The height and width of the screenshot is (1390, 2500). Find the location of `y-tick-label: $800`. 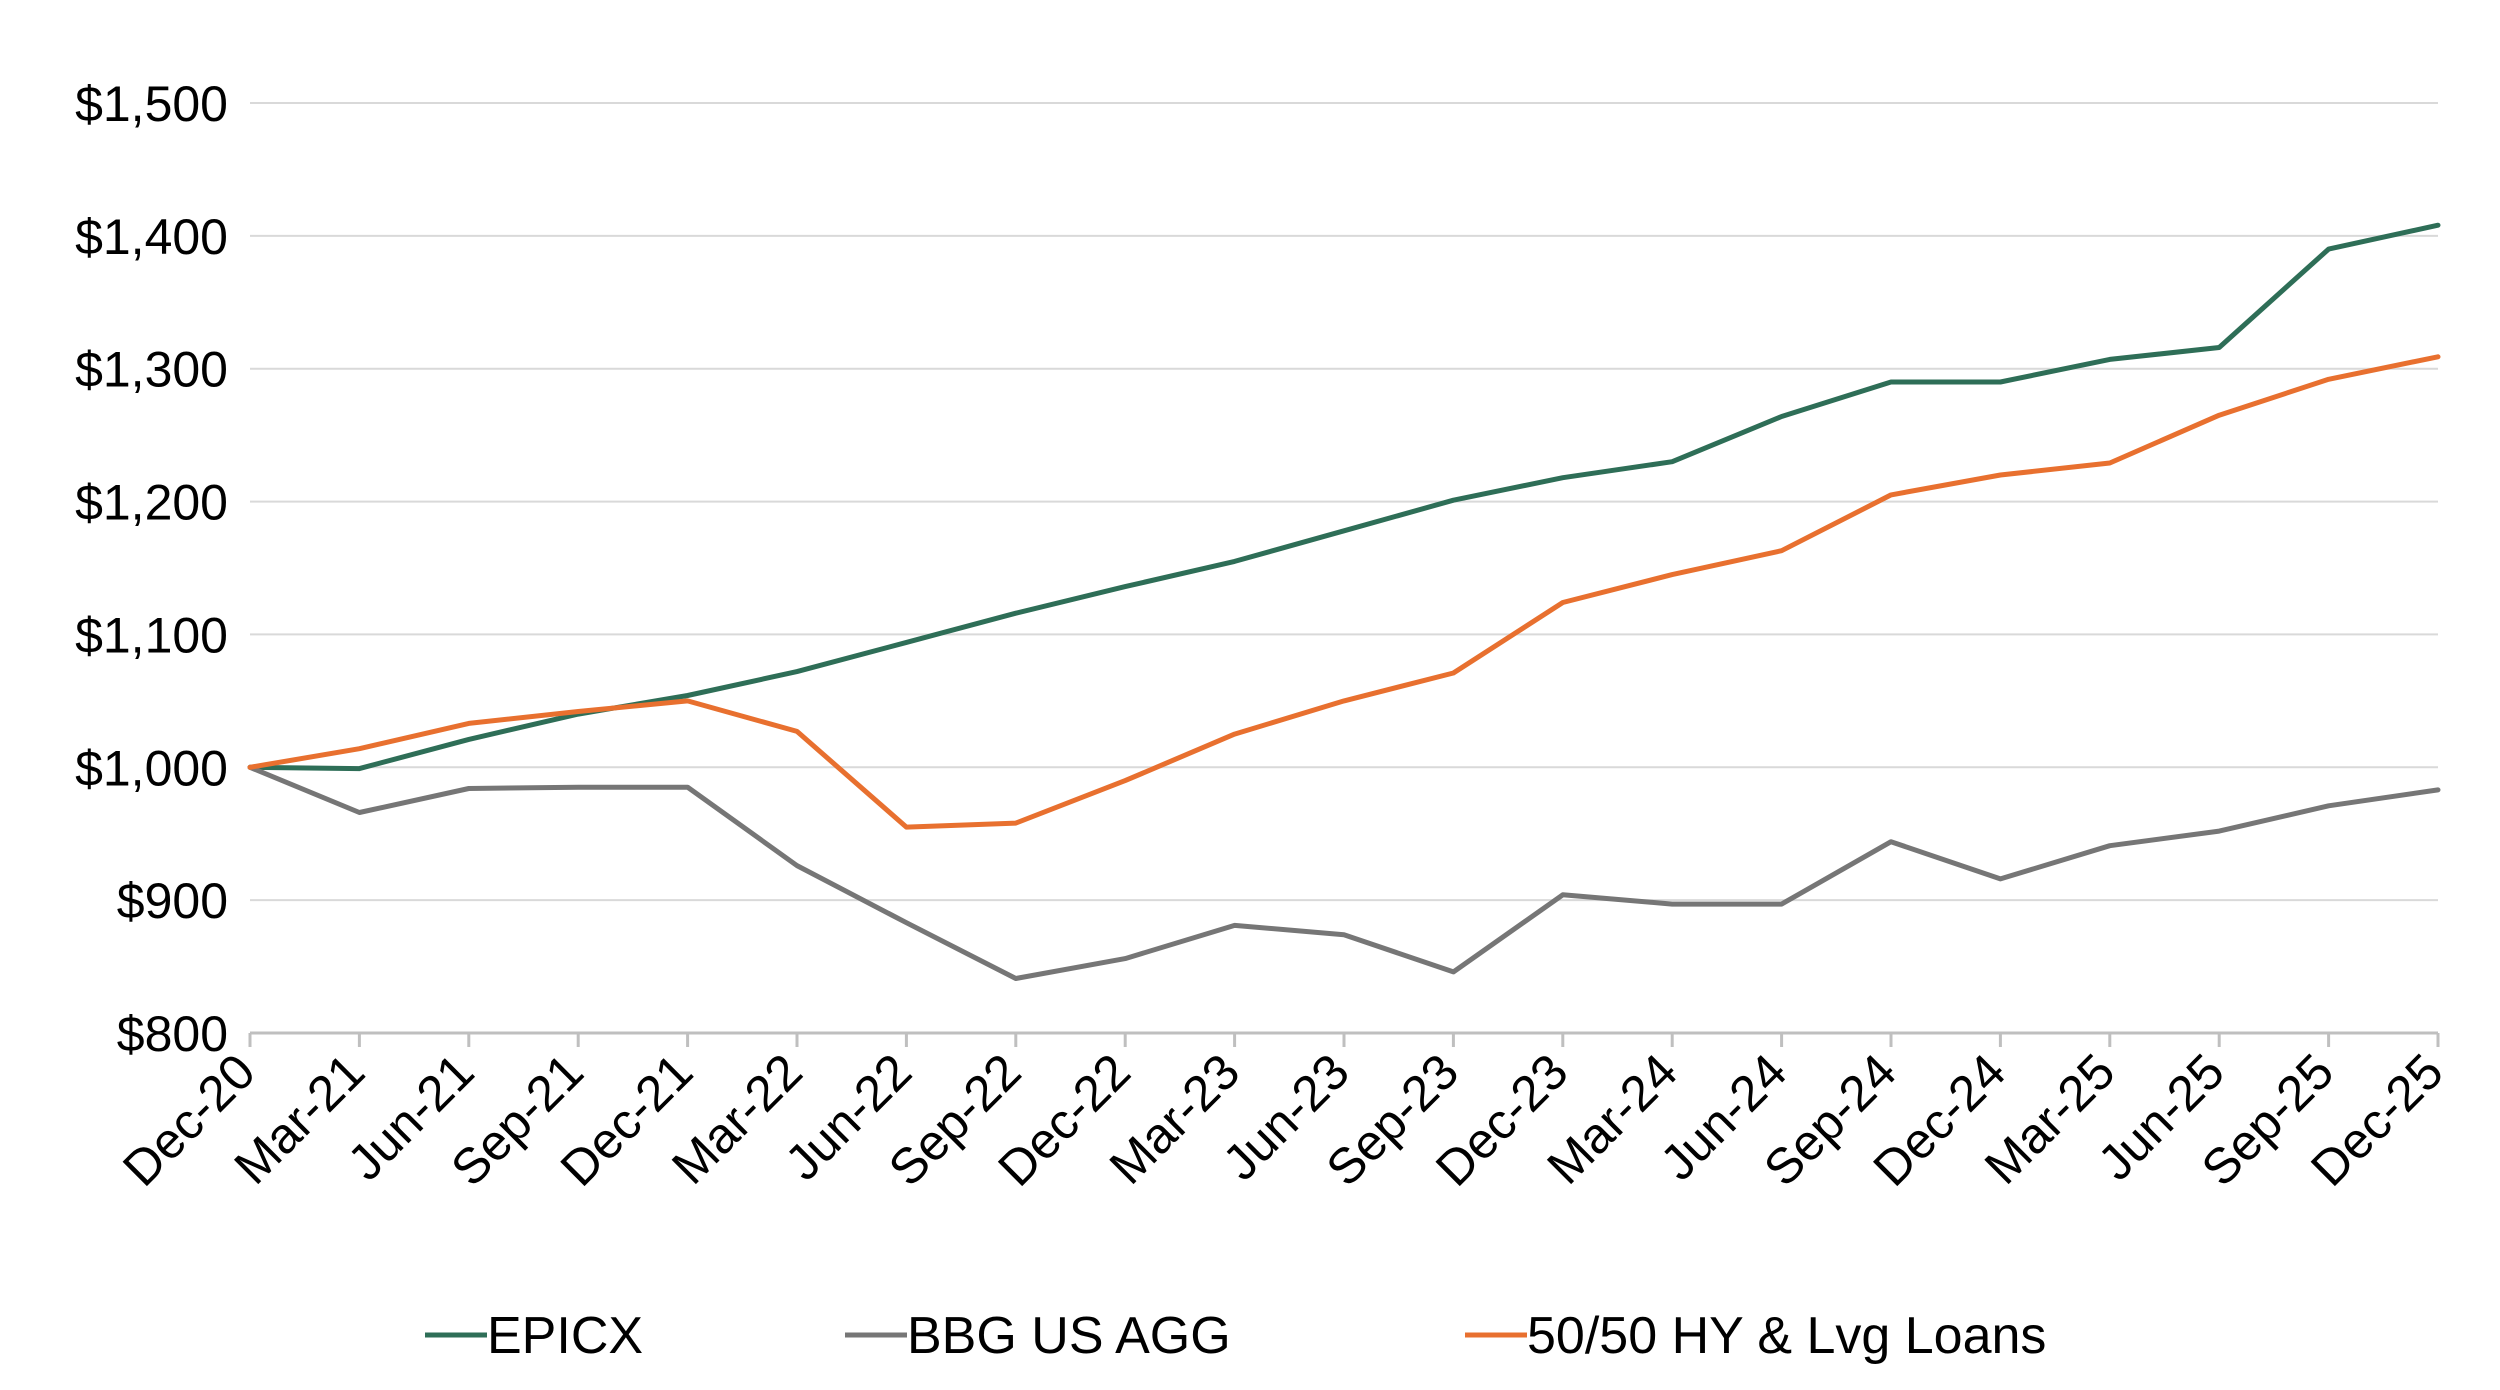

y-tick-label: $800 is located at coordinates (172, 1034).